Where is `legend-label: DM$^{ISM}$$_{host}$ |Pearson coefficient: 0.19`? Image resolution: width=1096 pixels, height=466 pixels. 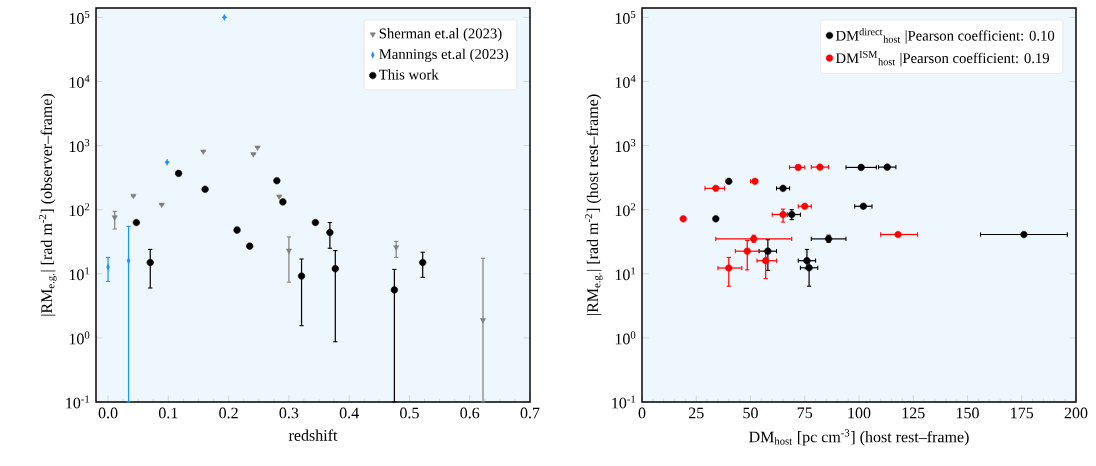
legend-label: DM$^{ISM}$$_{host}$ |Pearson coefficient: 0.19 is located at coordinates (942, 58).